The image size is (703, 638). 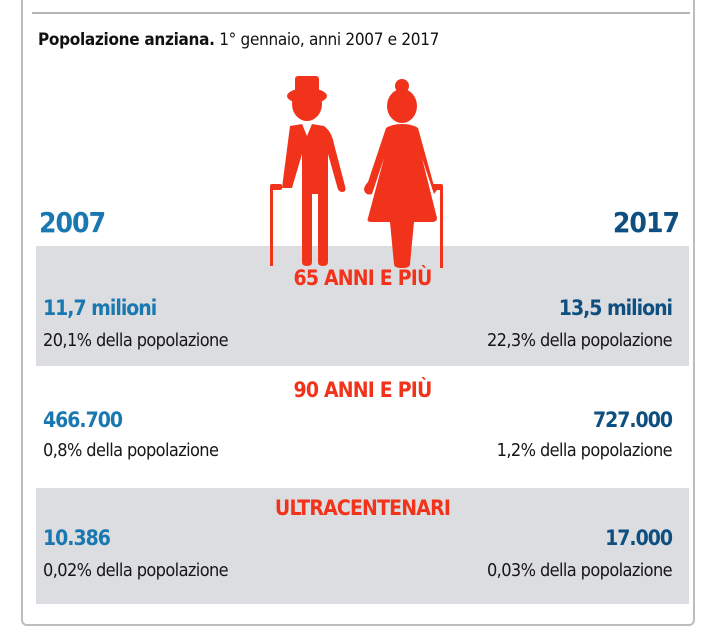 What do you see at coordinates (632, 420) in the screenshot?
I see `value-2017: 727.000` at bounding box center [632, 420].